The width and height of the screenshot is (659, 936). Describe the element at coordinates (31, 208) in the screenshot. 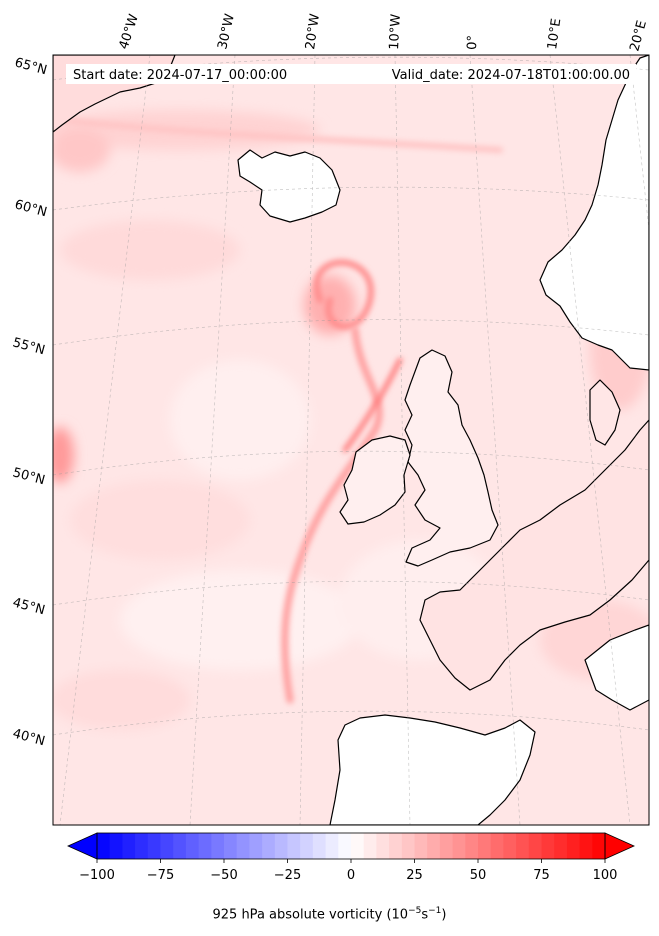

I see `lat-label-60n: 60°N` at that location.